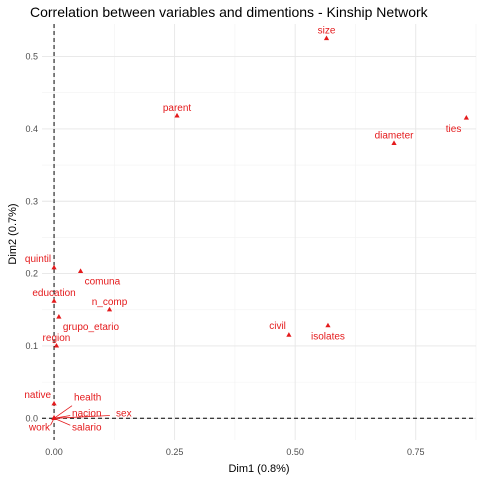 This screenshot has width=480, height=480. What do you see at coordinates (86, 413) in the screenshot?
I see `label-nacion: nacion` at bounding box center [86, 413].